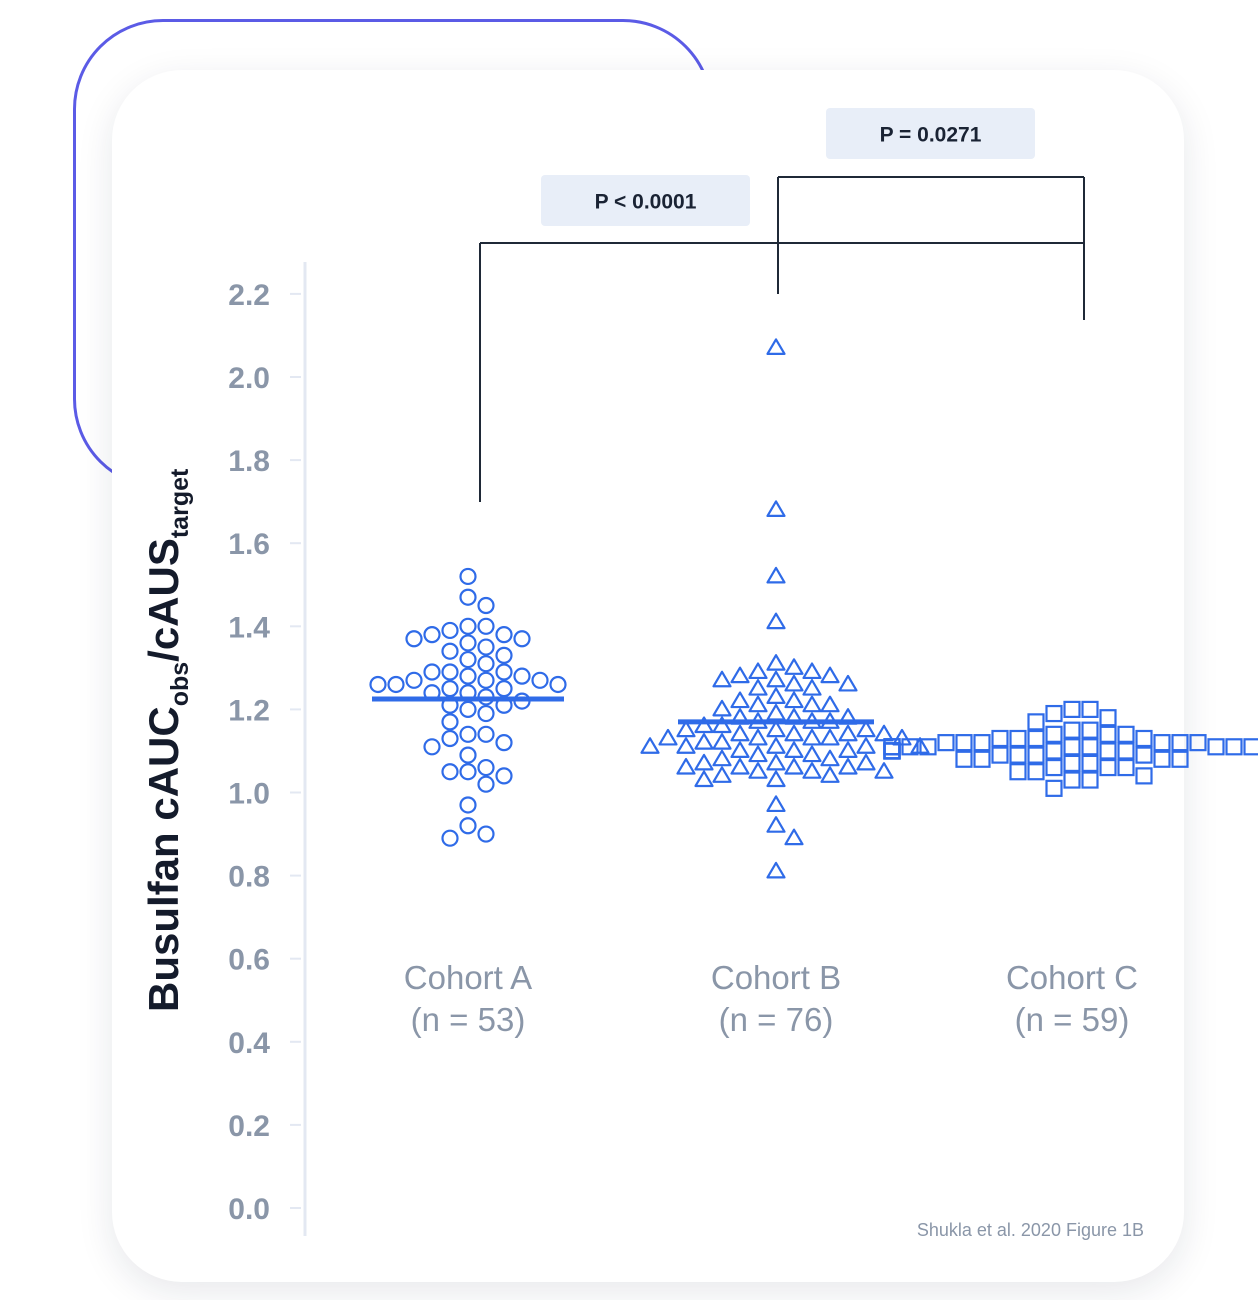 The width and height of the screenshot is (1258, 1300). I want to click on p-value-box, so click(645, 200).